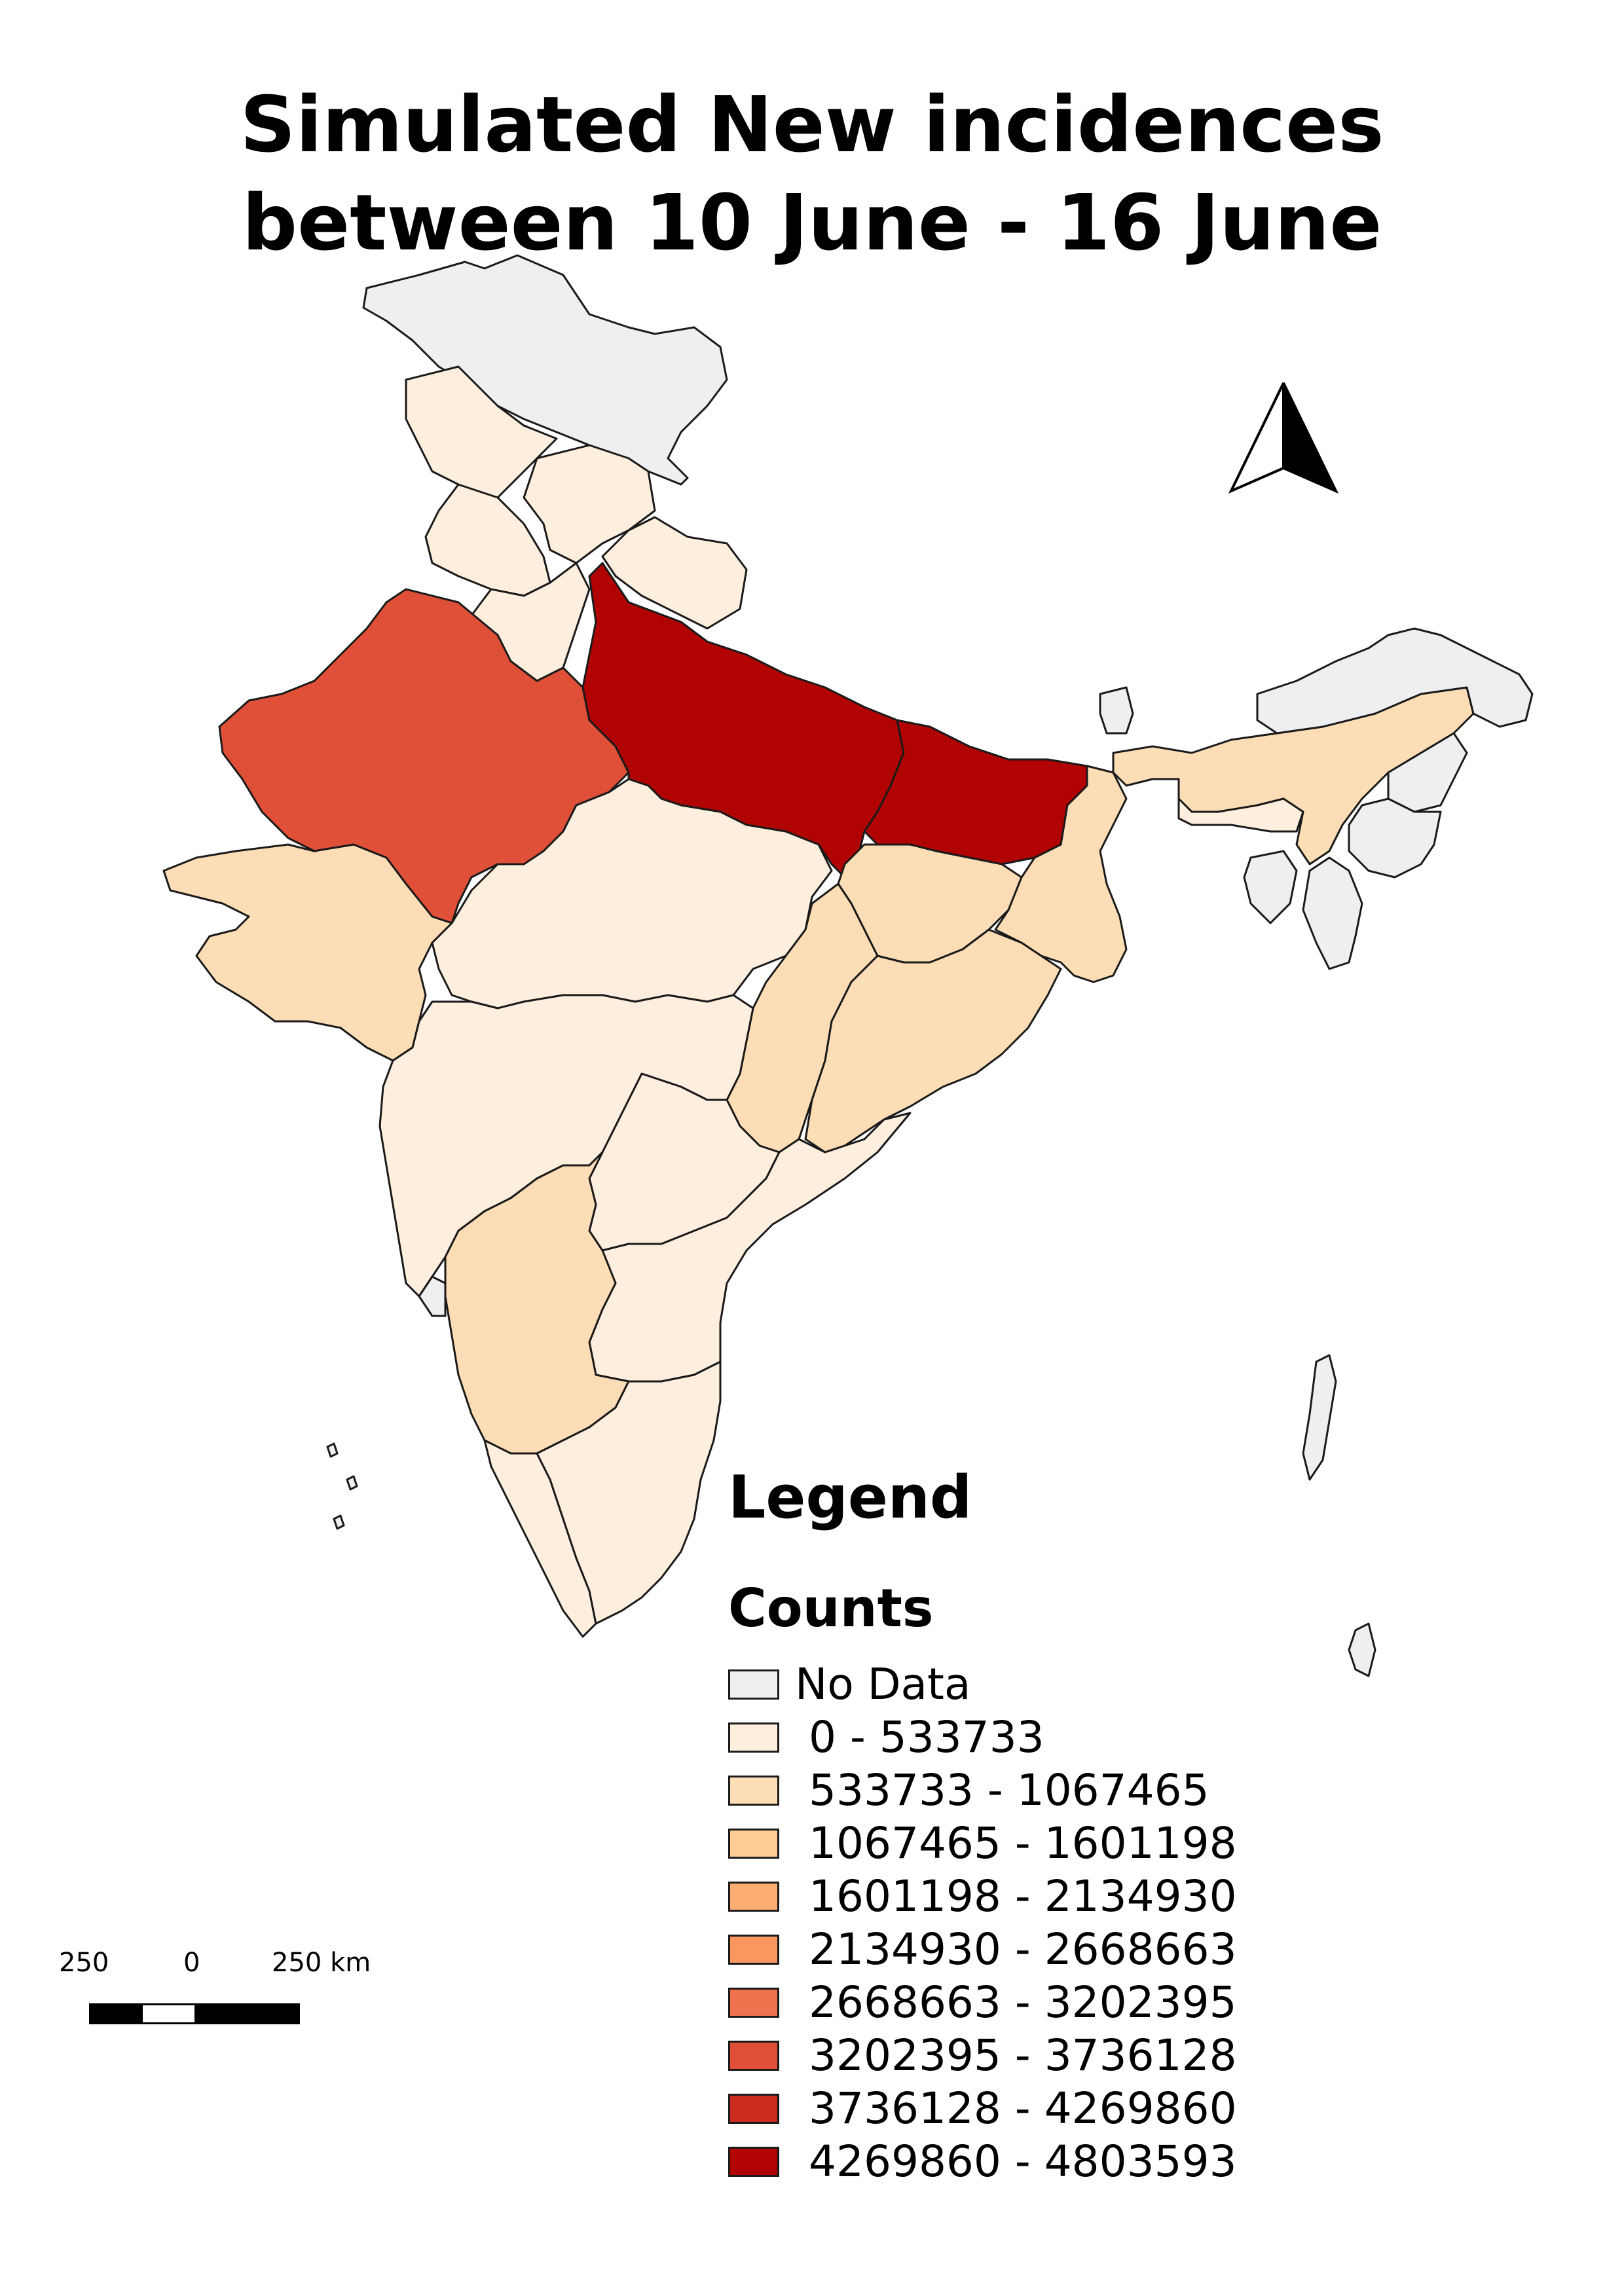 Image resolution: width=1624 pixels, height=2296 pixels. I want to click on legend-label: 2668663 - 3202395, so click(1016, 2002).